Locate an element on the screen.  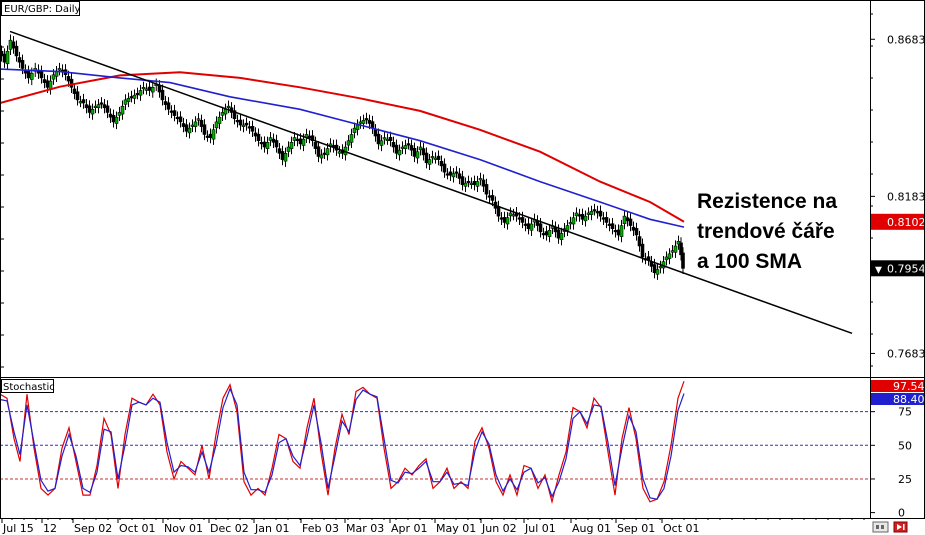
x-tick-label: Sep 02 is located at coordinates (93, 528).